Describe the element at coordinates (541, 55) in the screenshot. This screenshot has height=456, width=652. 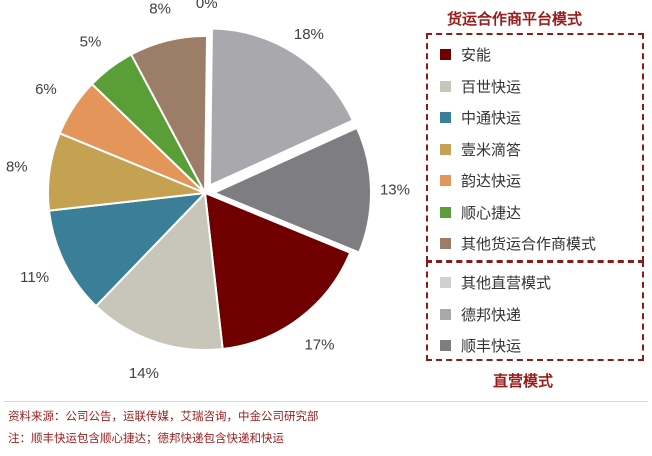
I see `legend-item-partner-0: 安能` at that location.